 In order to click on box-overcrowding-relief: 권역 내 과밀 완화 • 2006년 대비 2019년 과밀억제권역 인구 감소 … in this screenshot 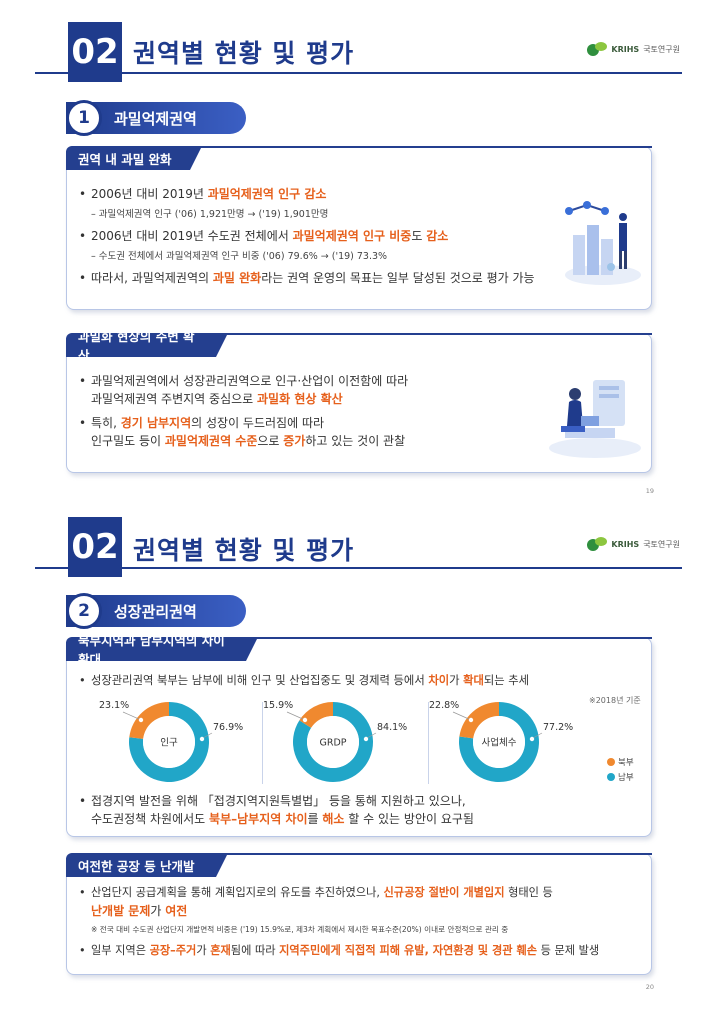, I will do `click(359, 228)`.